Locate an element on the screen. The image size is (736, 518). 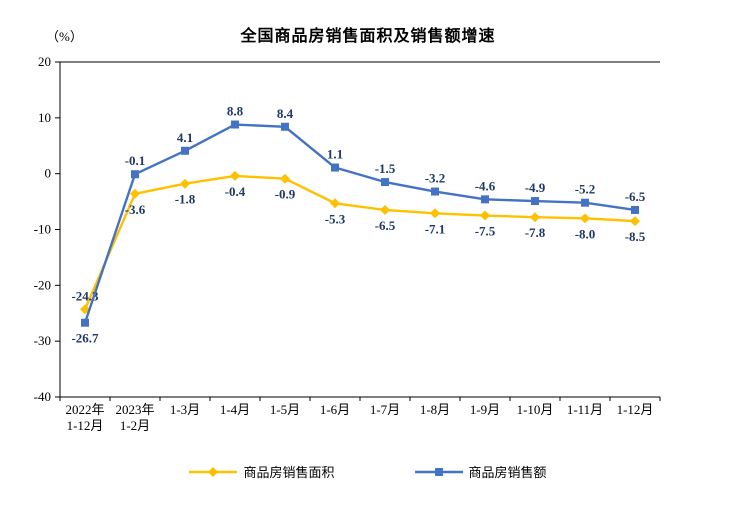
x-tick-label: 2023年 is located at coordinates (134, 409).